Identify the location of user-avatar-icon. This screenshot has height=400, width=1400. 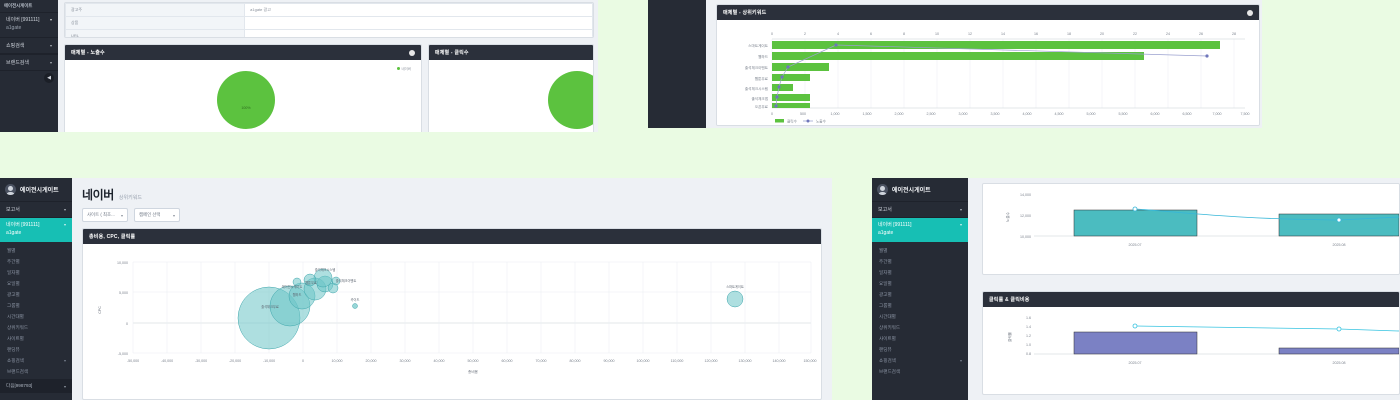
(10, 189).